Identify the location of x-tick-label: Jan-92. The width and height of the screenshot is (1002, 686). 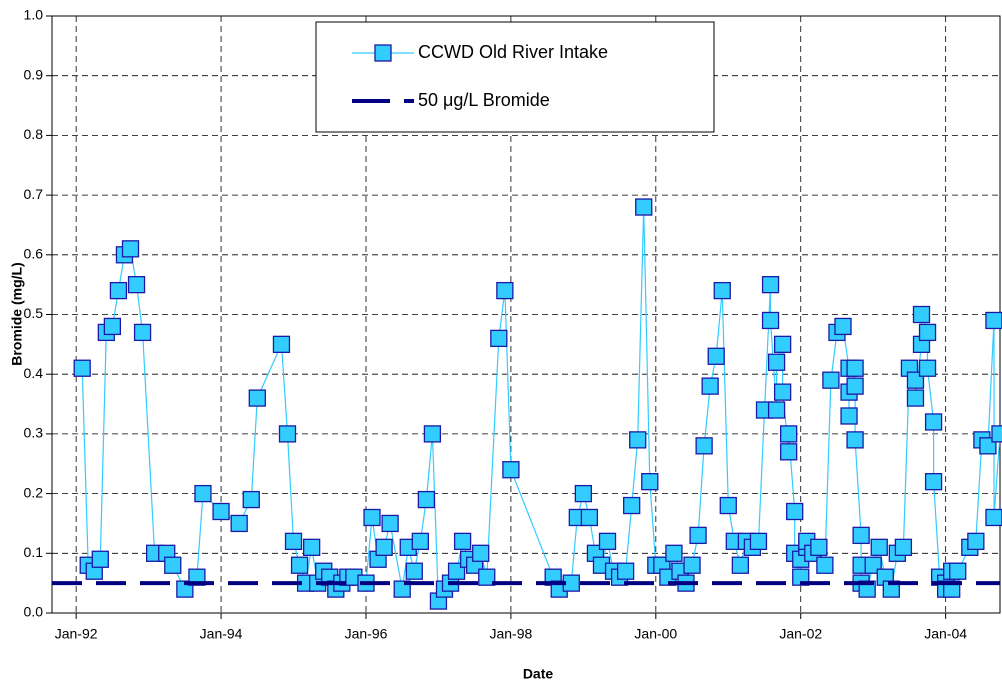
(76, 634).